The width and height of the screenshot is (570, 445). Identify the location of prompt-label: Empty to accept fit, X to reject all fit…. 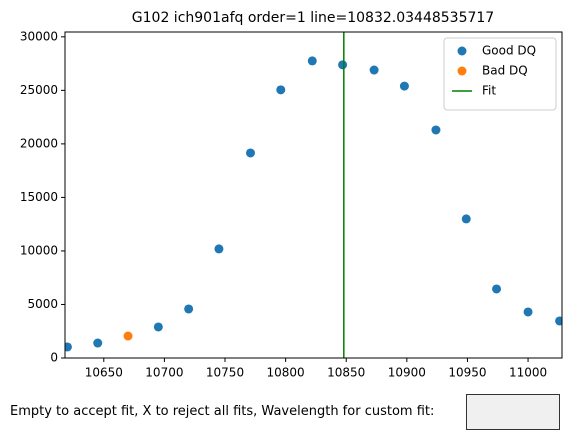
(222, 411).